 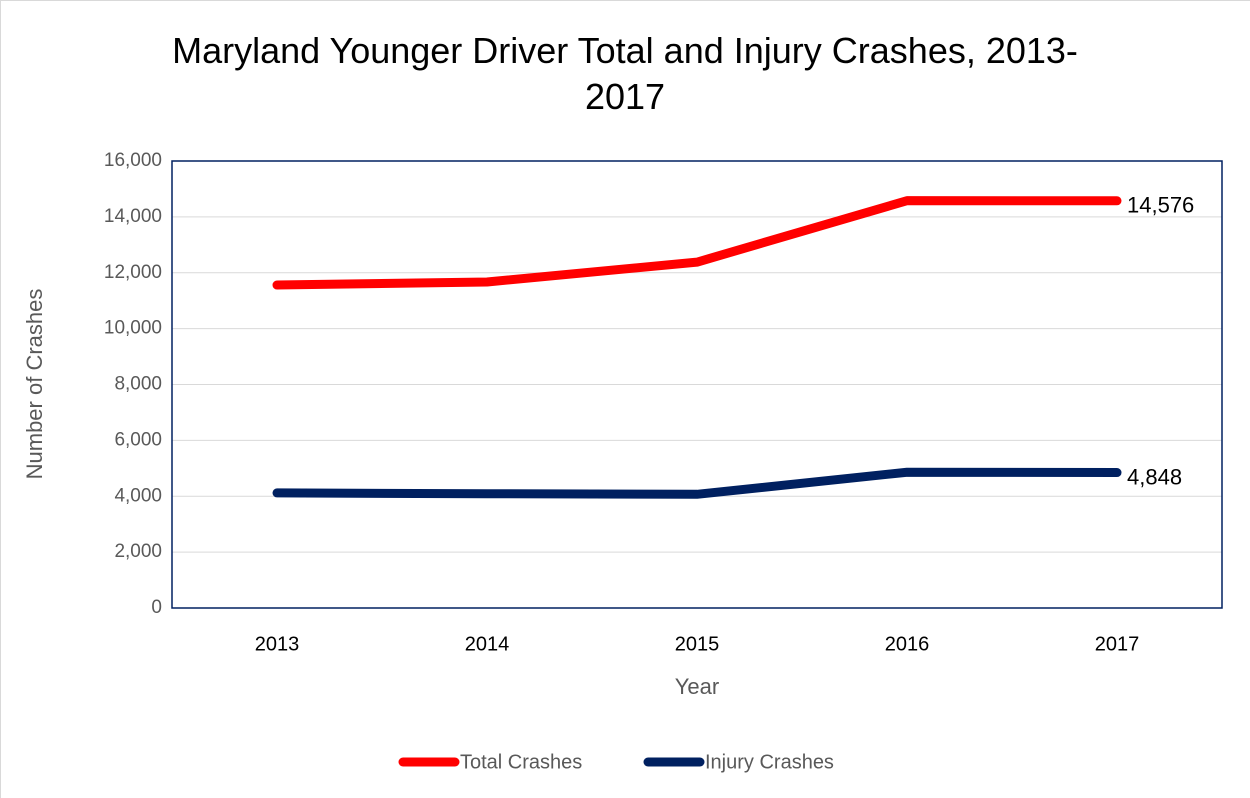 What do you see at coordinates (277, 644) in the screenshot?
I see `x-tick-label: 2013` at bounding box center [277, 644].